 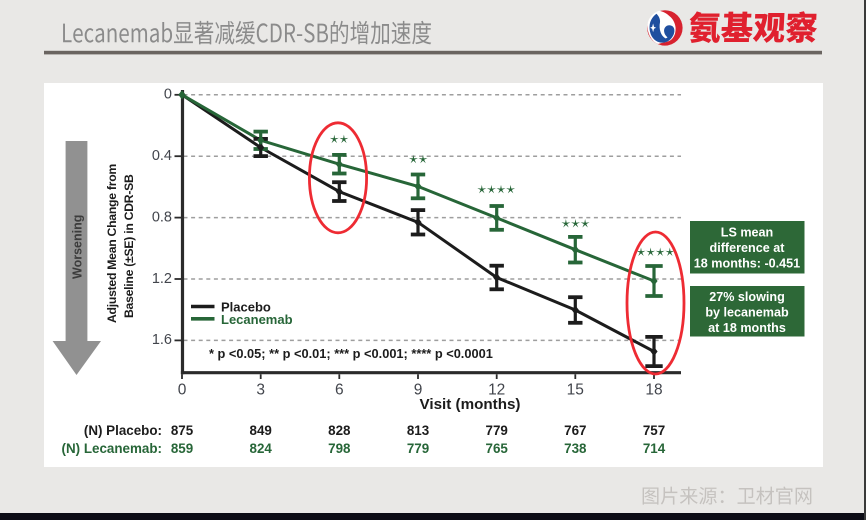 What do you see at coordinates (575, 390) in the screenshot?
I see `svg-text: 15` at bounding box center [575, 390].